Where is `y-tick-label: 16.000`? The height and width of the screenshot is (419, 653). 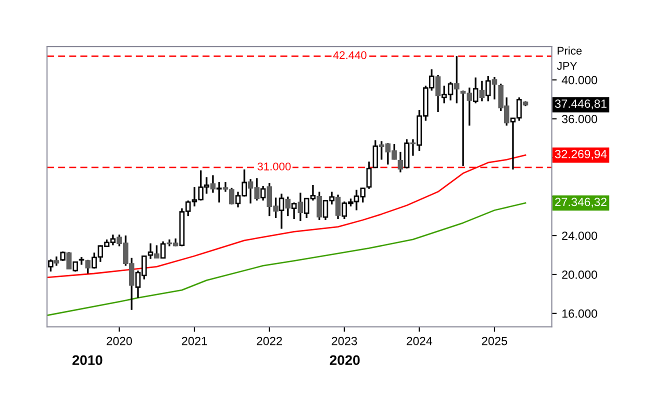
y-tick-label: 16.000 is located at coordinates (580, 313).